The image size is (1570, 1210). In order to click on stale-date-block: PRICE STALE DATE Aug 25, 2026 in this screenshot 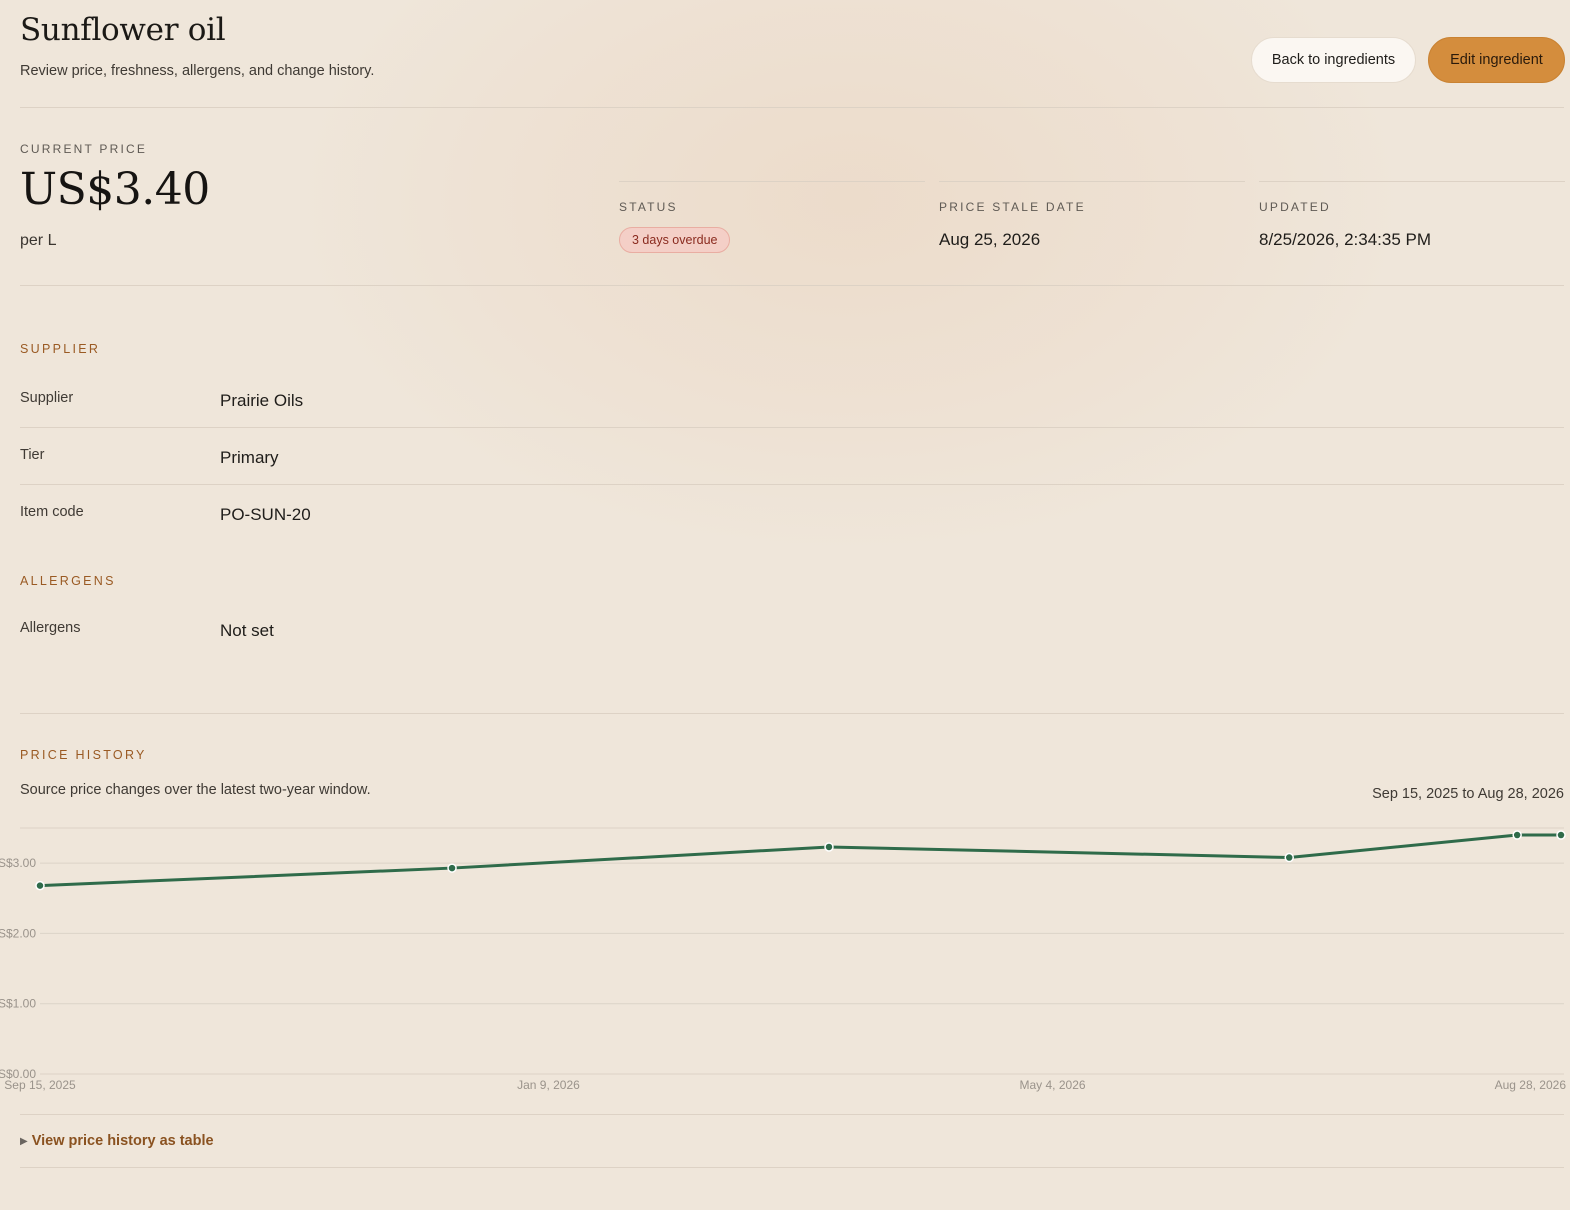, I will do `click(1092, 226)`.